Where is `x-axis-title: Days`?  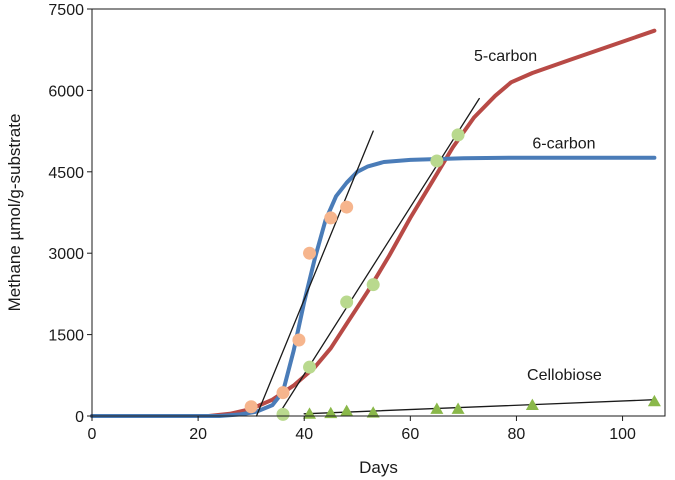
x-axis-title: Days is located at coordinates (378, 467).